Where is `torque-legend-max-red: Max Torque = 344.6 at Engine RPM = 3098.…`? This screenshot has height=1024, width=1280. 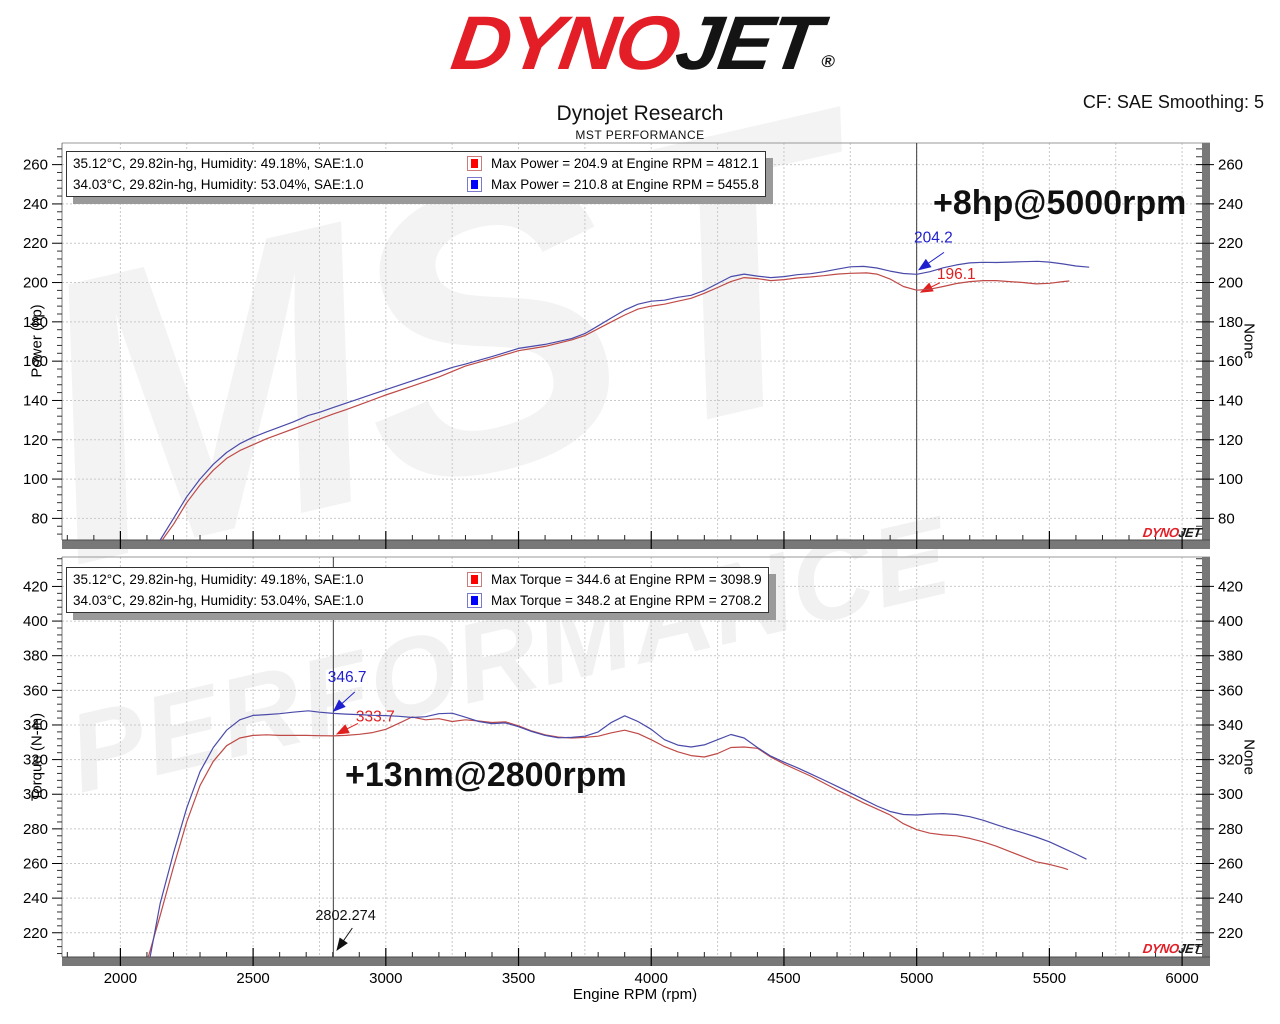 torque-legend-max-red: Max Torque = 344.6 at Engine RPM = 3098.… is located at coordinates (626, 579).